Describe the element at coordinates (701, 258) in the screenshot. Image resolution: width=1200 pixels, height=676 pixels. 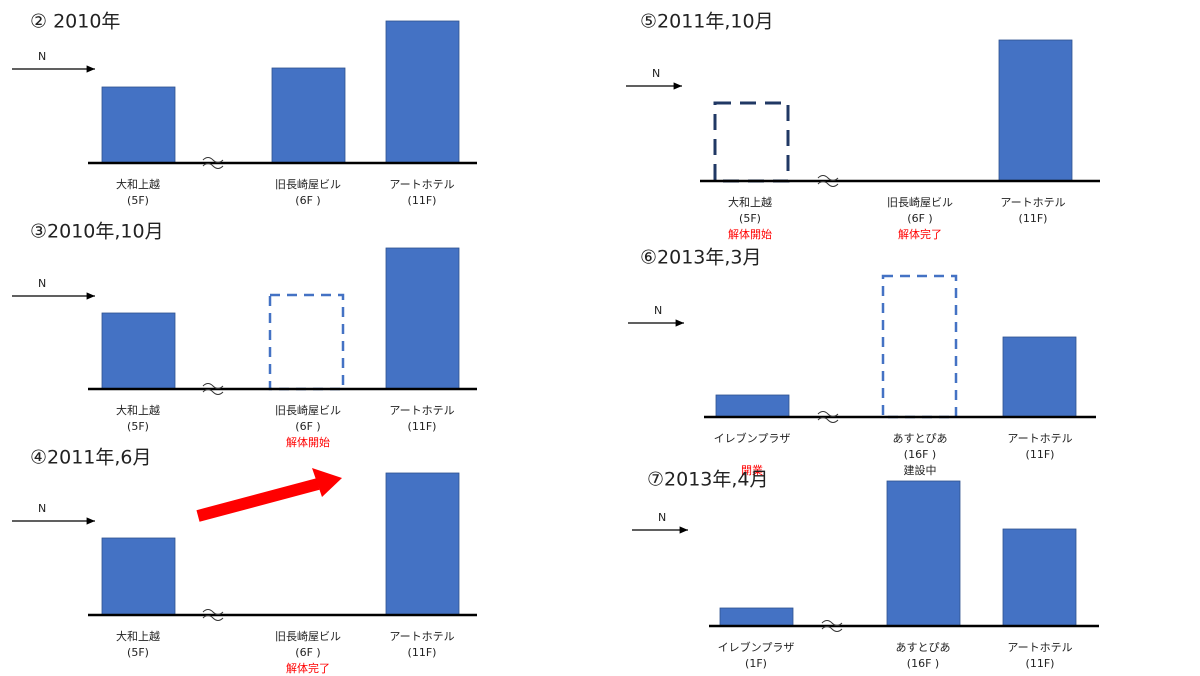
I see `panel-title: ⑥2013年,3月` at that location.